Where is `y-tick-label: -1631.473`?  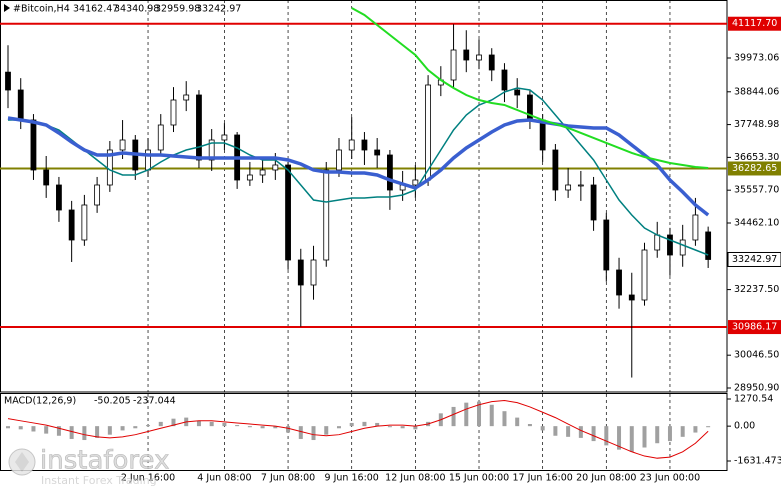
y-tick-label: -1631.473 is located at coordinates (757, 460).